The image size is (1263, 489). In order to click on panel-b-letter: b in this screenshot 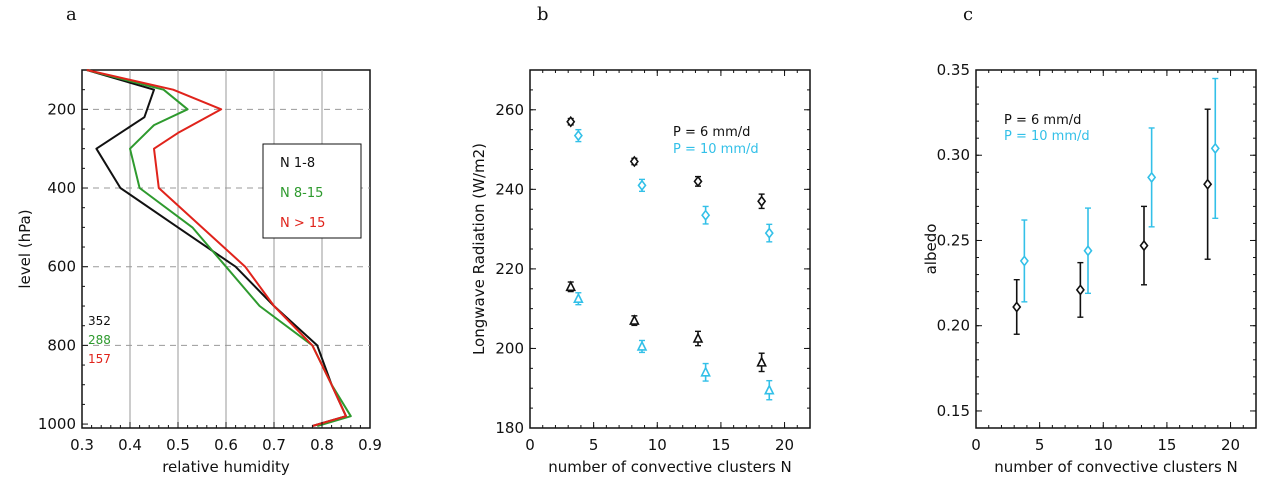, I will do `click(543, 14)`.